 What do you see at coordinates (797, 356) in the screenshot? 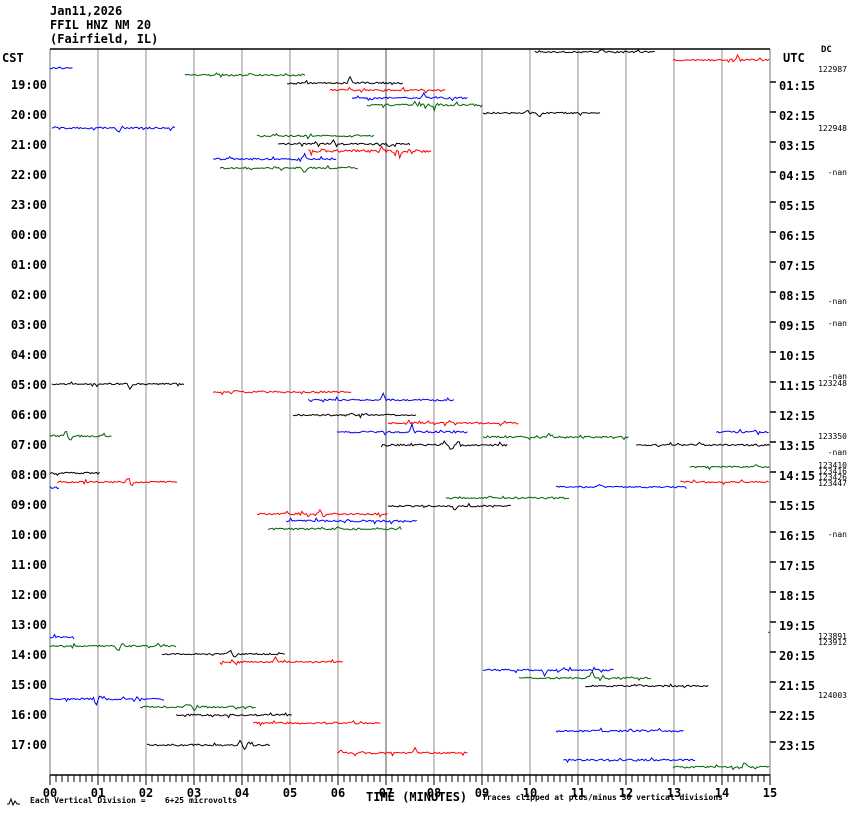
I see `utc-hour-label: 10:15` at bounding box center [797, 356].